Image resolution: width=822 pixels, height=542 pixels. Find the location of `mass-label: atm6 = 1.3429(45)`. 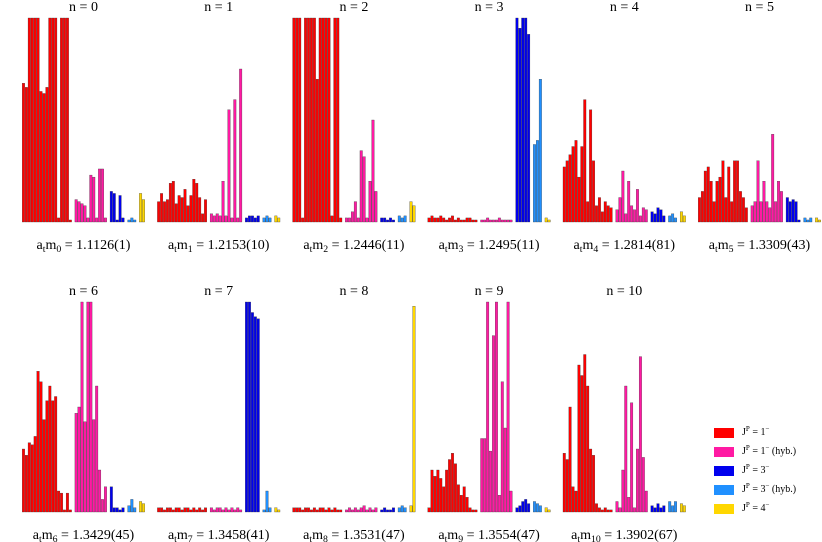

mass-label: atm6 = 1.3429(45) is located at coordinates (84, 535).